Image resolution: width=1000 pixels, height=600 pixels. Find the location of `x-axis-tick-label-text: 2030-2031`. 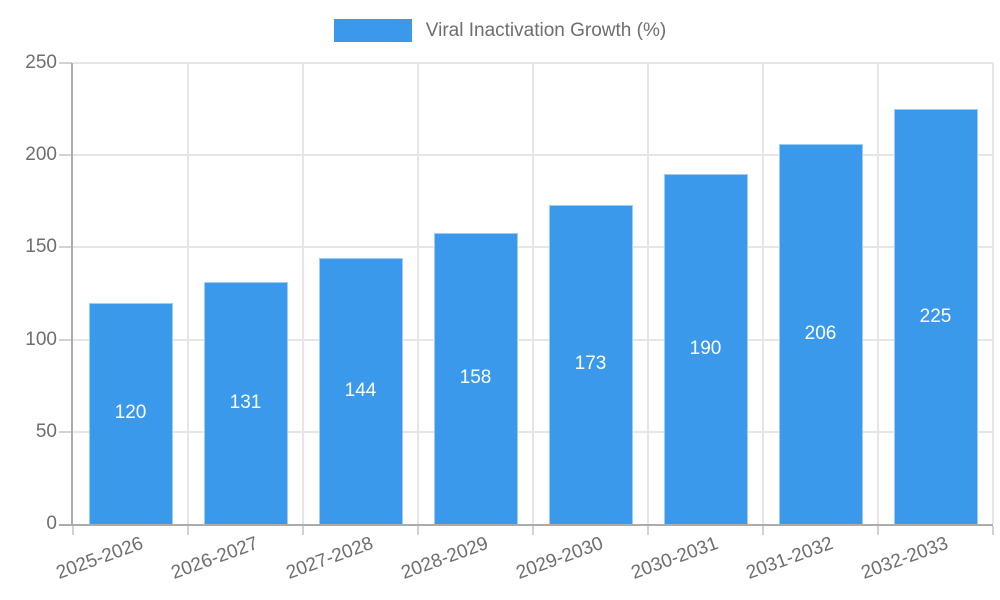

x-axis-tick-label-text: 2030-2031 is located at coordinates (674, 558).